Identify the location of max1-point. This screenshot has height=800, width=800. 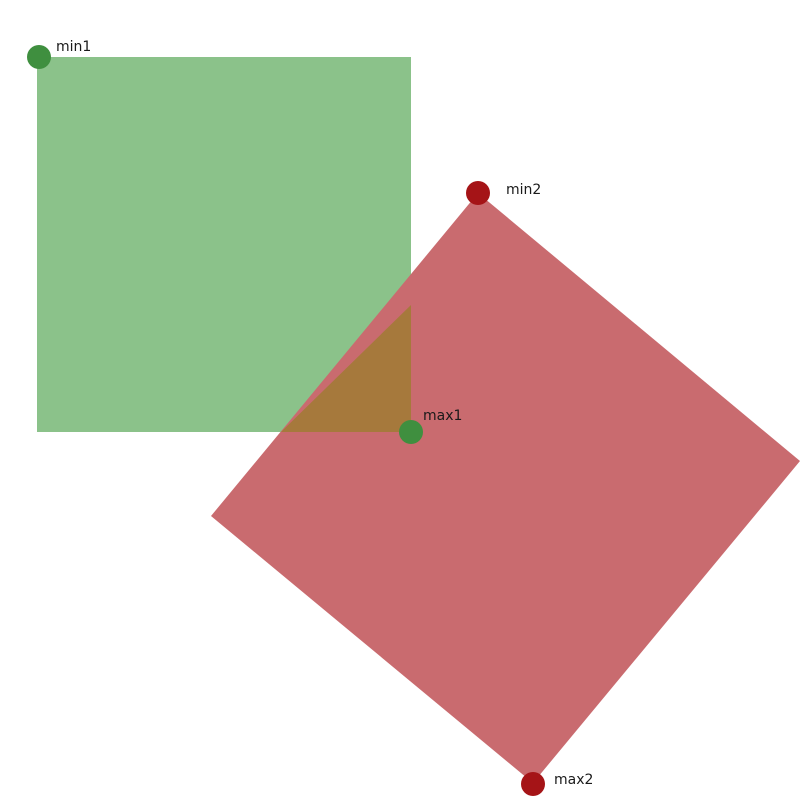
(411, 432).